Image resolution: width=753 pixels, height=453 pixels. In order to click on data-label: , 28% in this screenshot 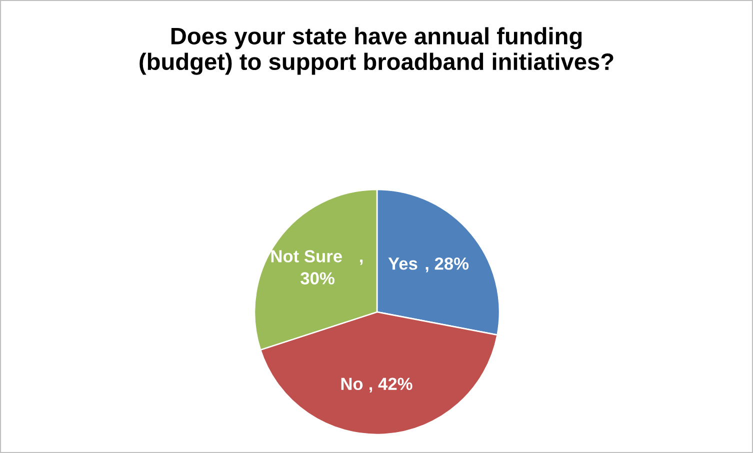, I will do `click(447, 264)`.